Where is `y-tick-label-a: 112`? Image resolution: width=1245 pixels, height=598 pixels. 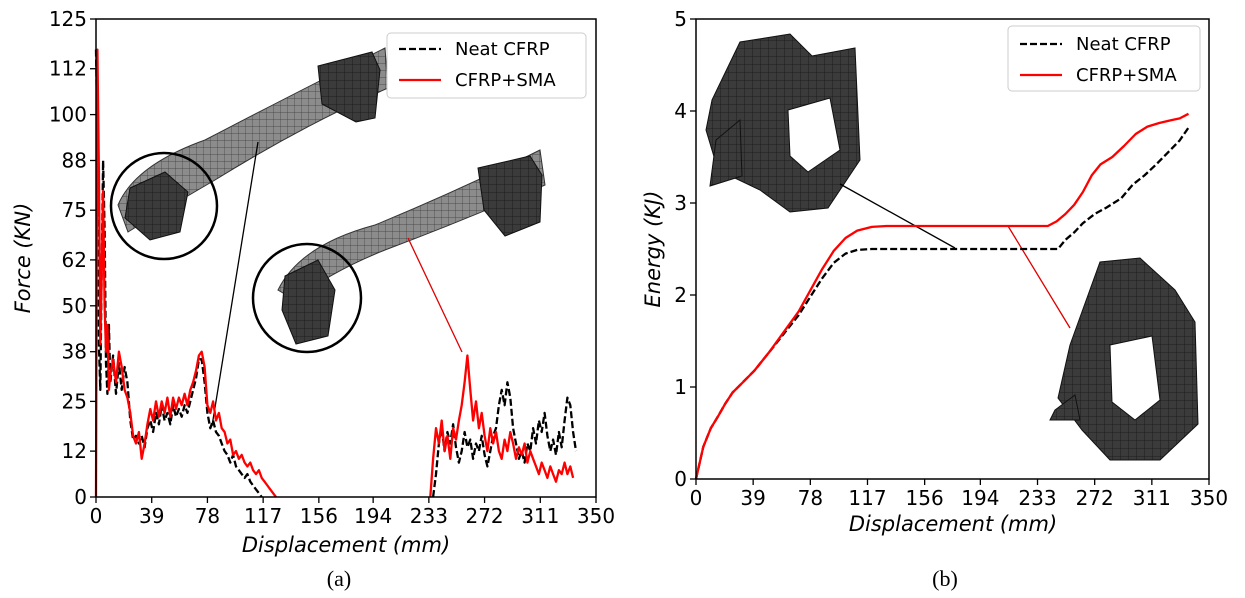
y-tick-label-a: 112 is located at coordinates (68, 69).